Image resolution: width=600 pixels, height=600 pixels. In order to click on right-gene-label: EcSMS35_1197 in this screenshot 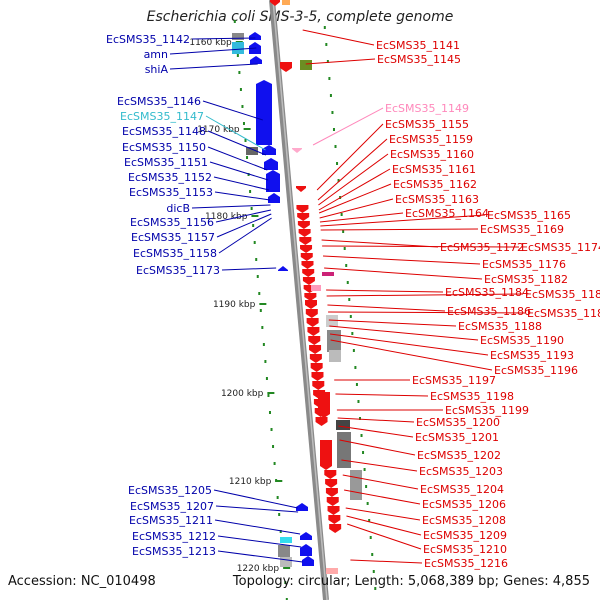, I will do `click(454, 380)`.